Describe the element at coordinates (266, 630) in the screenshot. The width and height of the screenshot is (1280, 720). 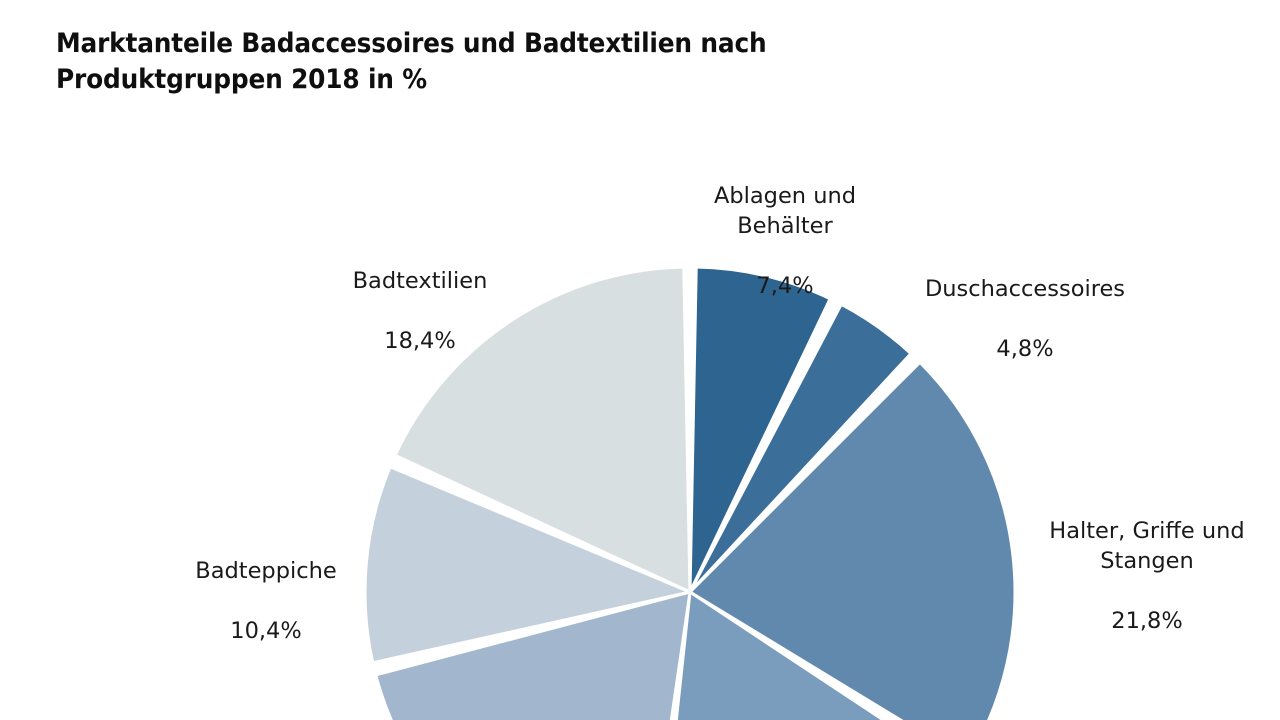
I see `slice-label-value: 10,4%` at that location.